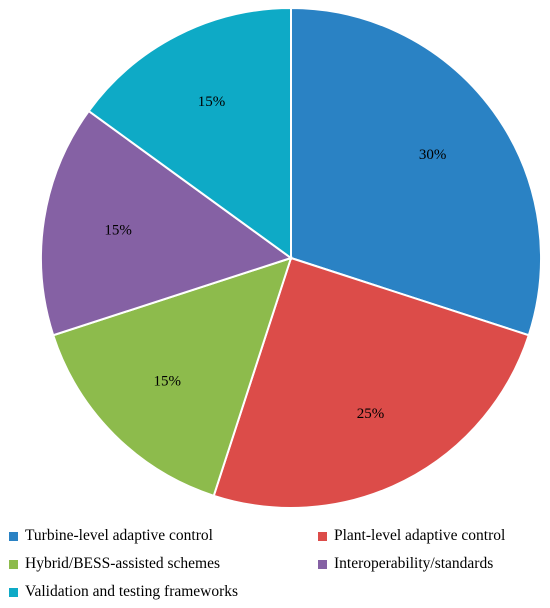 Image resolution: width=550 pixels, height=608 pixels. What do you see at coordinates (414, 563) in the screenshot?
I see `legend-label: Interoperability/standards` at bounding box center [414, 563].